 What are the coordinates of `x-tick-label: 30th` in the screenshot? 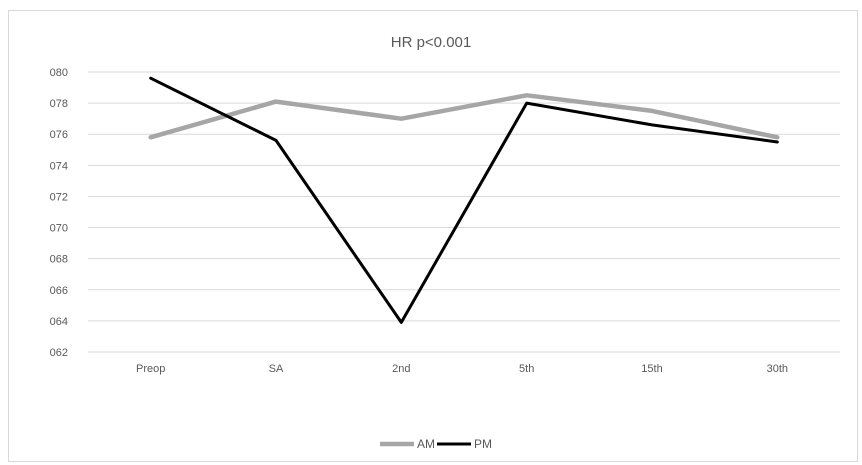 It's located at (777, 369).